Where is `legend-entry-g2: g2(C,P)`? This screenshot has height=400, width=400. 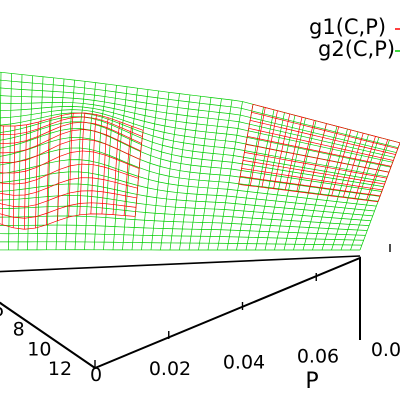 legend-entry-g2: g2(C,P) is located at coordinates (356, 49).